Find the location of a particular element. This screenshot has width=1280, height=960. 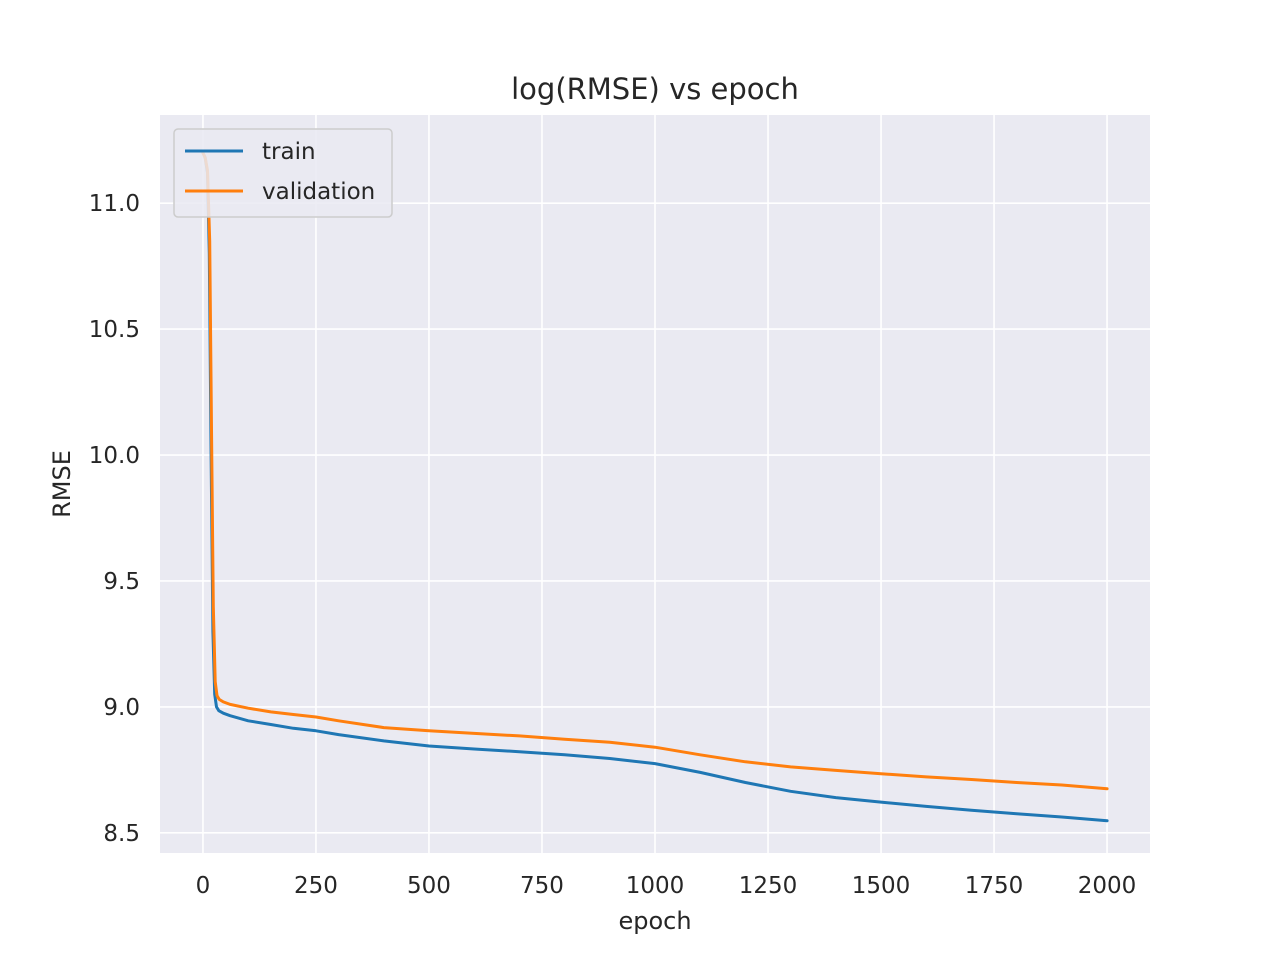

x-tick-label: 500 is located at coordinates (429, 886).